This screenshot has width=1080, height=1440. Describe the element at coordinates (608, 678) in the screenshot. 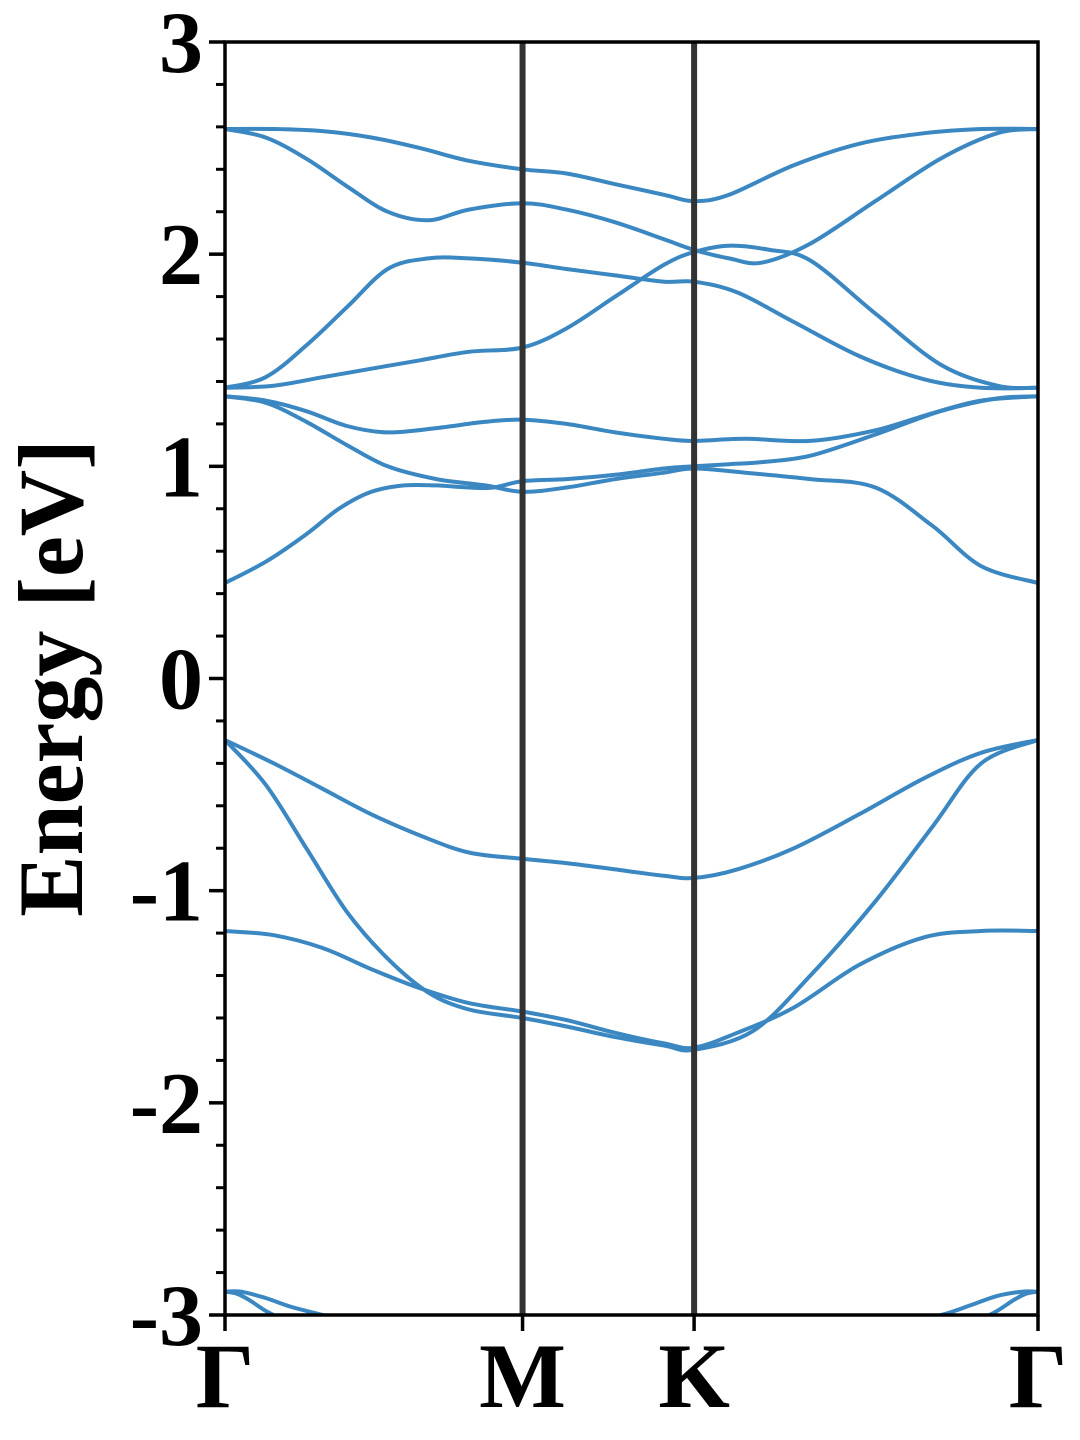

I see `high-symmetry-lines` at that location.